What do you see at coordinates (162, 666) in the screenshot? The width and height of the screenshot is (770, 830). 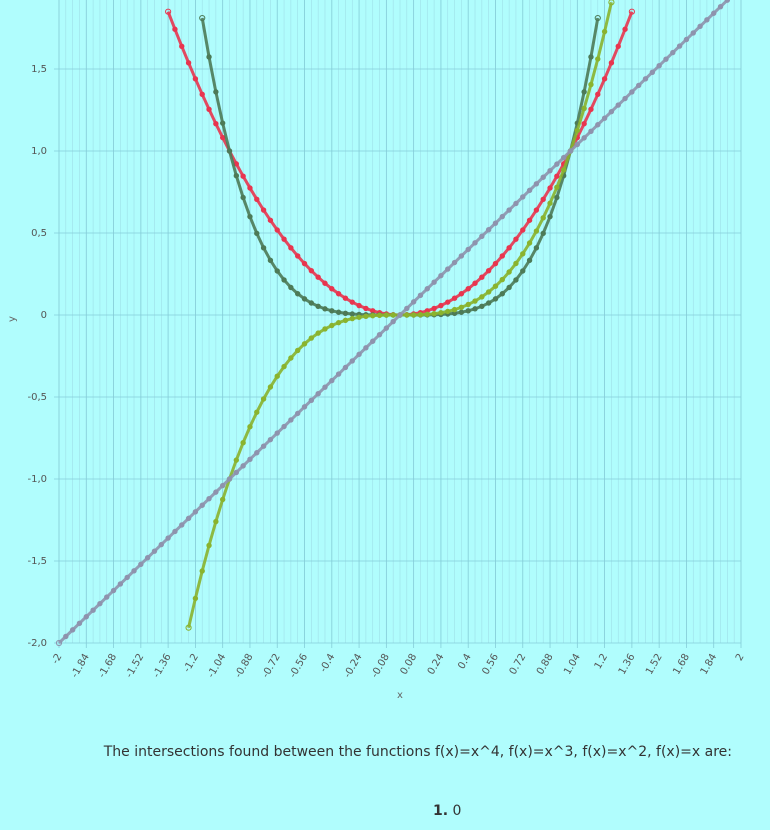 I see `x-tick-label: -1.36` at bounding box center [162, 666].